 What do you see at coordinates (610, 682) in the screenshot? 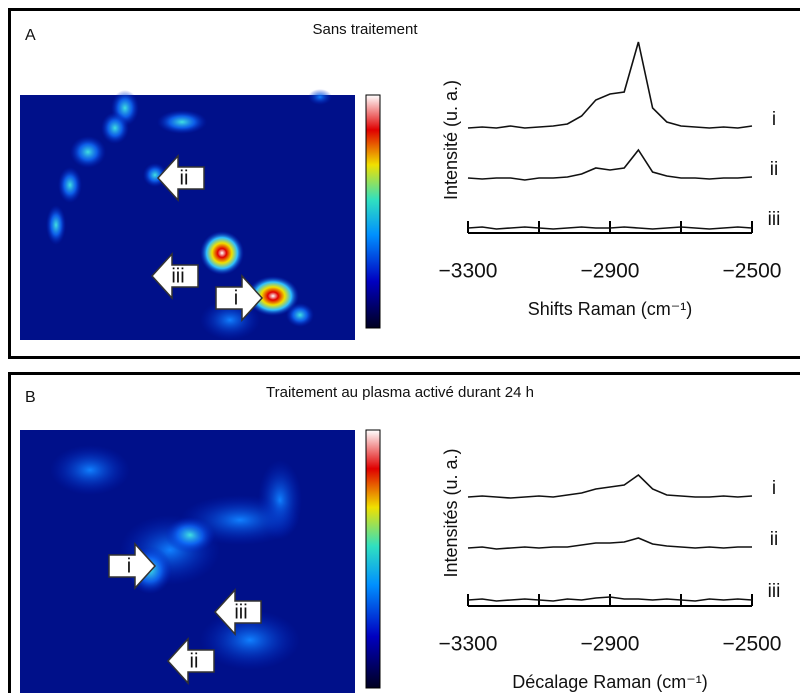
I see `x-axis-label: Décalage Raman (cm⁻¹)` at bounding box center [610, 682].